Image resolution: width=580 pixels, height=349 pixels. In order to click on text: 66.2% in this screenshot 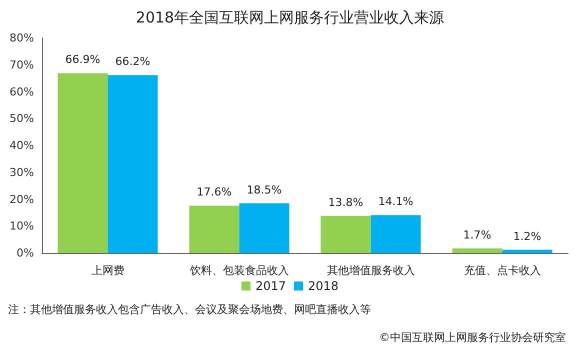, I will do `click(132, 61)`.